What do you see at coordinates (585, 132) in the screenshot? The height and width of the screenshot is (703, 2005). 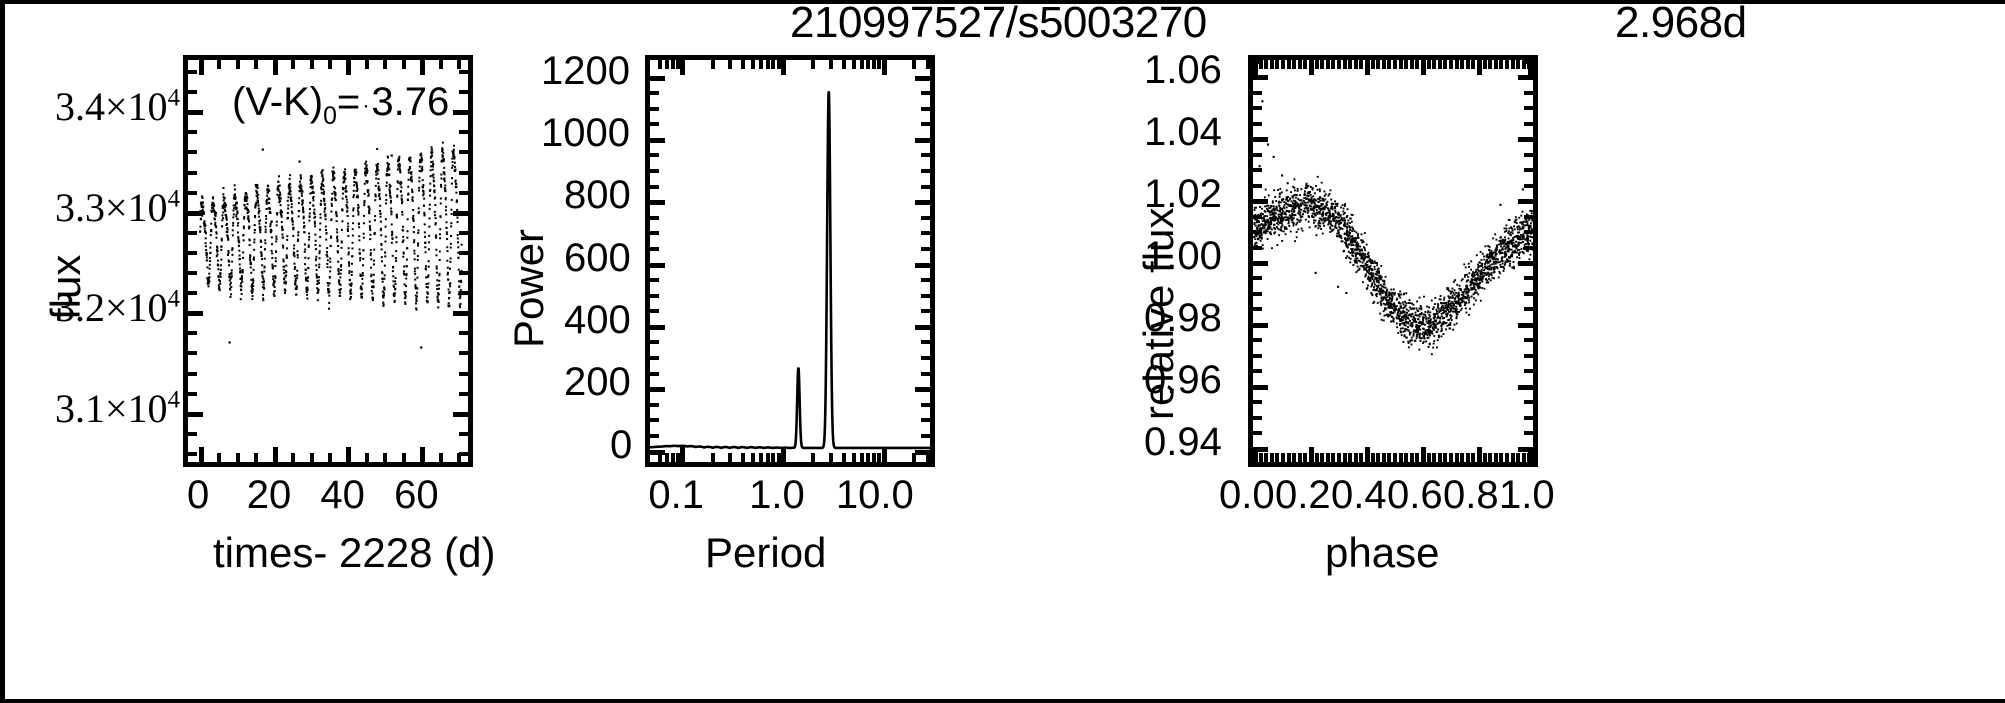 I see `periodogram-ytick-label: 1000` at bounding box center [585, 132].